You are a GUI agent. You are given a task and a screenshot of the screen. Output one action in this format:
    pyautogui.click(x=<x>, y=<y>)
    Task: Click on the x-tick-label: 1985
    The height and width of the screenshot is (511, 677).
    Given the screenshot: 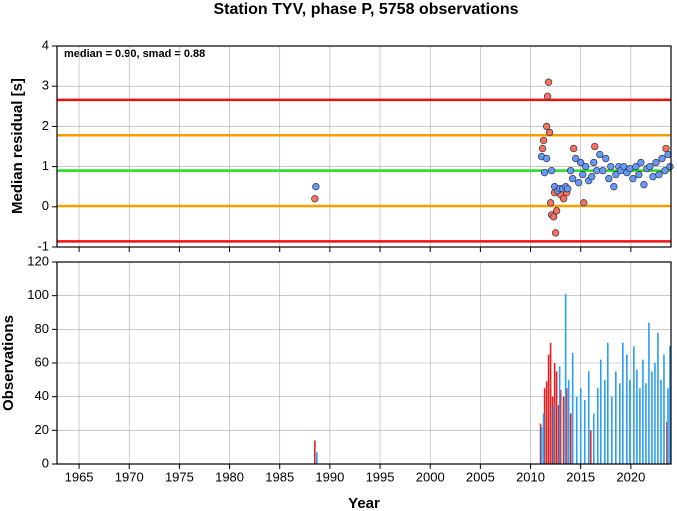 What is the action you would take?
    pyautogui.click(x=279, y=476)
    